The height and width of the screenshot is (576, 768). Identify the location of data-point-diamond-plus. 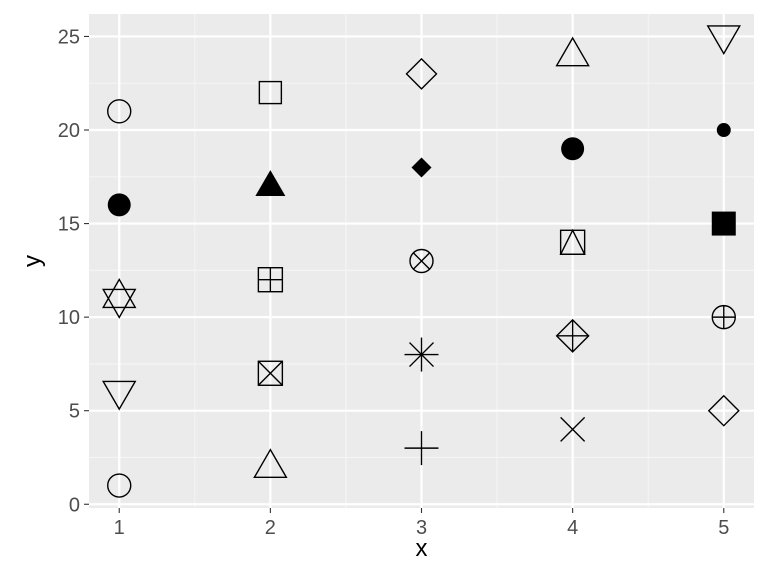
(572, 335).